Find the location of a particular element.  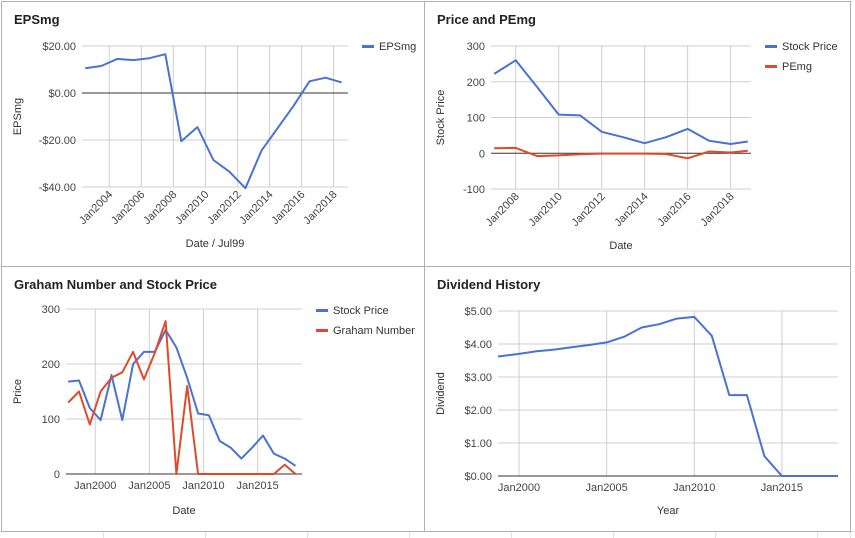

y-axis-title: Price is located at coordinates (18, 391).